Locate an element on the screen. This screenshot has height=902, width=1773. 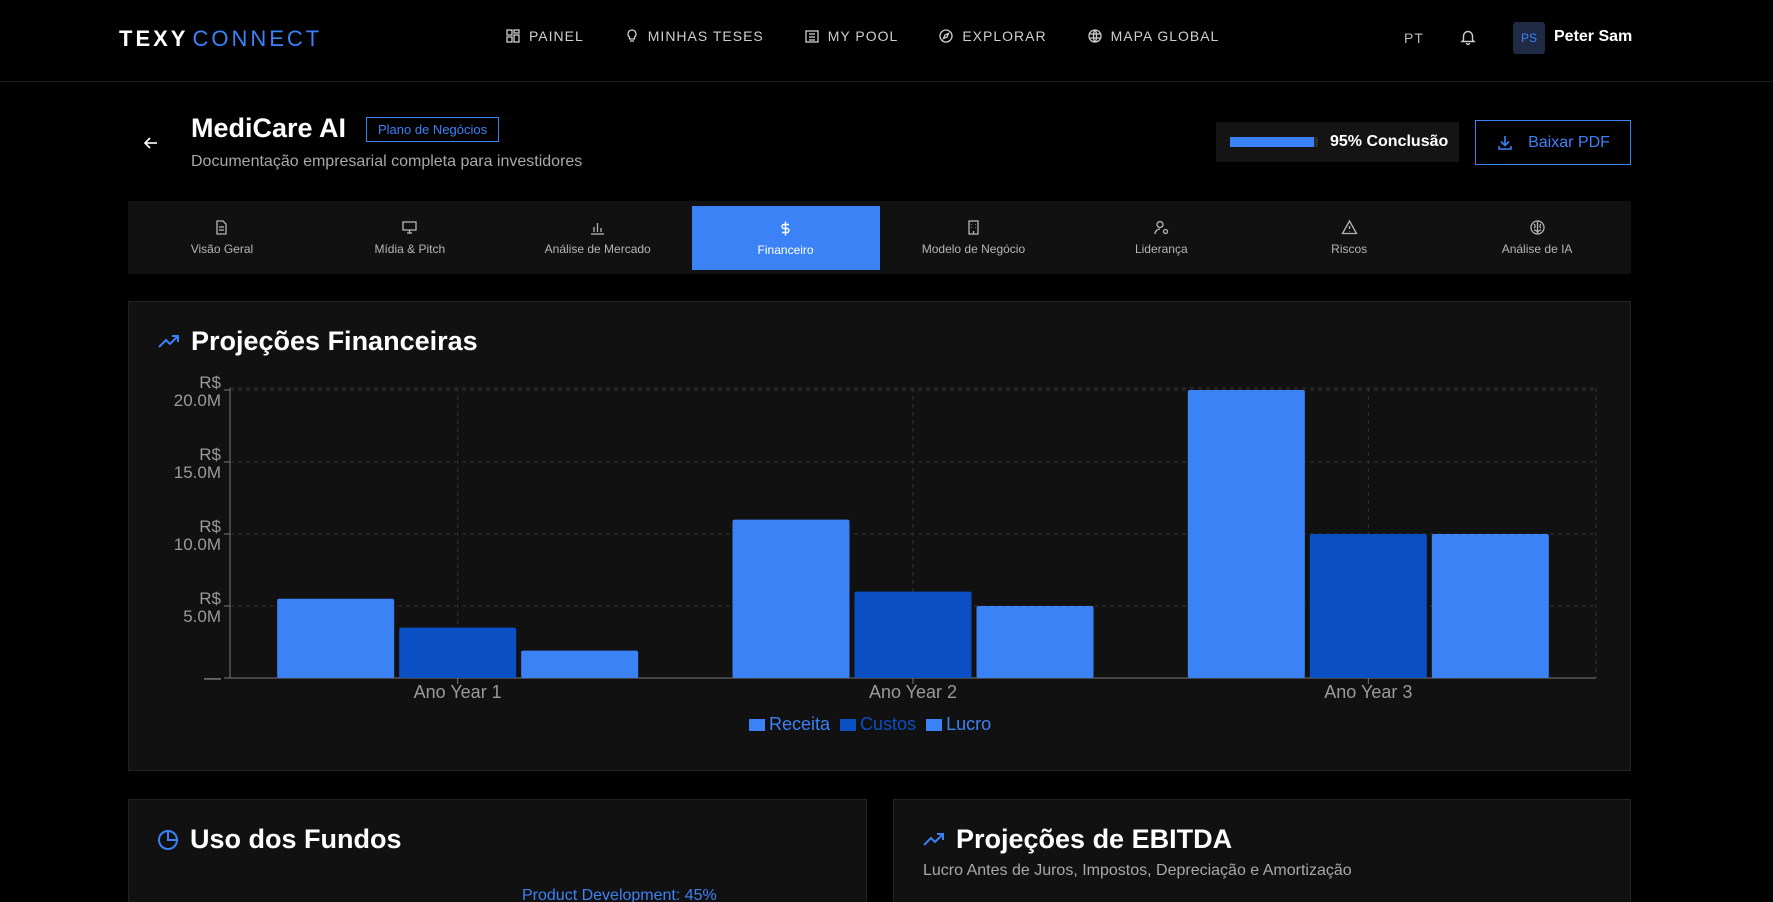
building-icon is located at coordinates (973, 227).